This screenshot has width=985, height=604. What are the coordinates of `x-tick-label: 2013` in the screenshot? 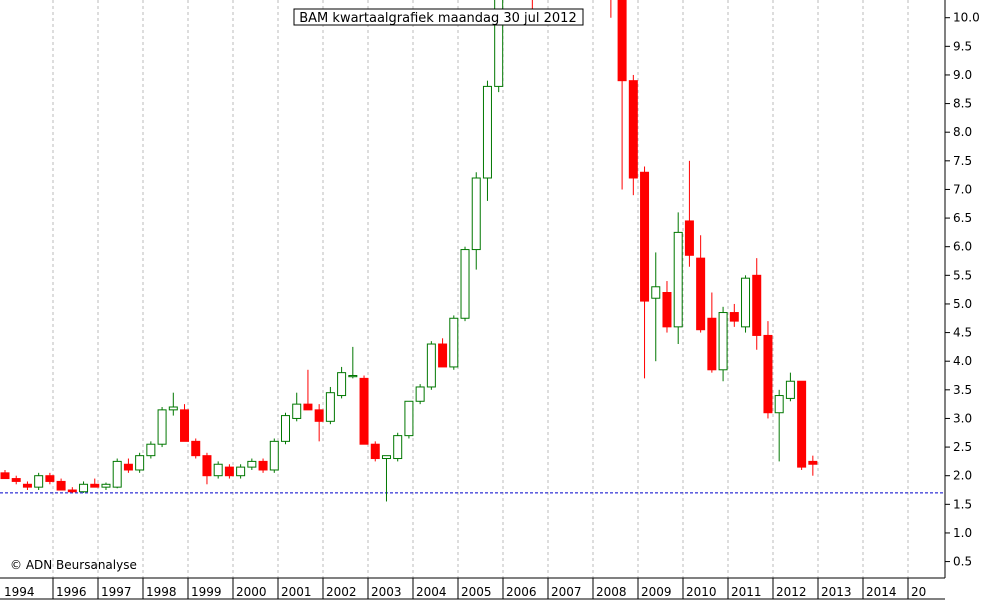 It's located at (836, 592).